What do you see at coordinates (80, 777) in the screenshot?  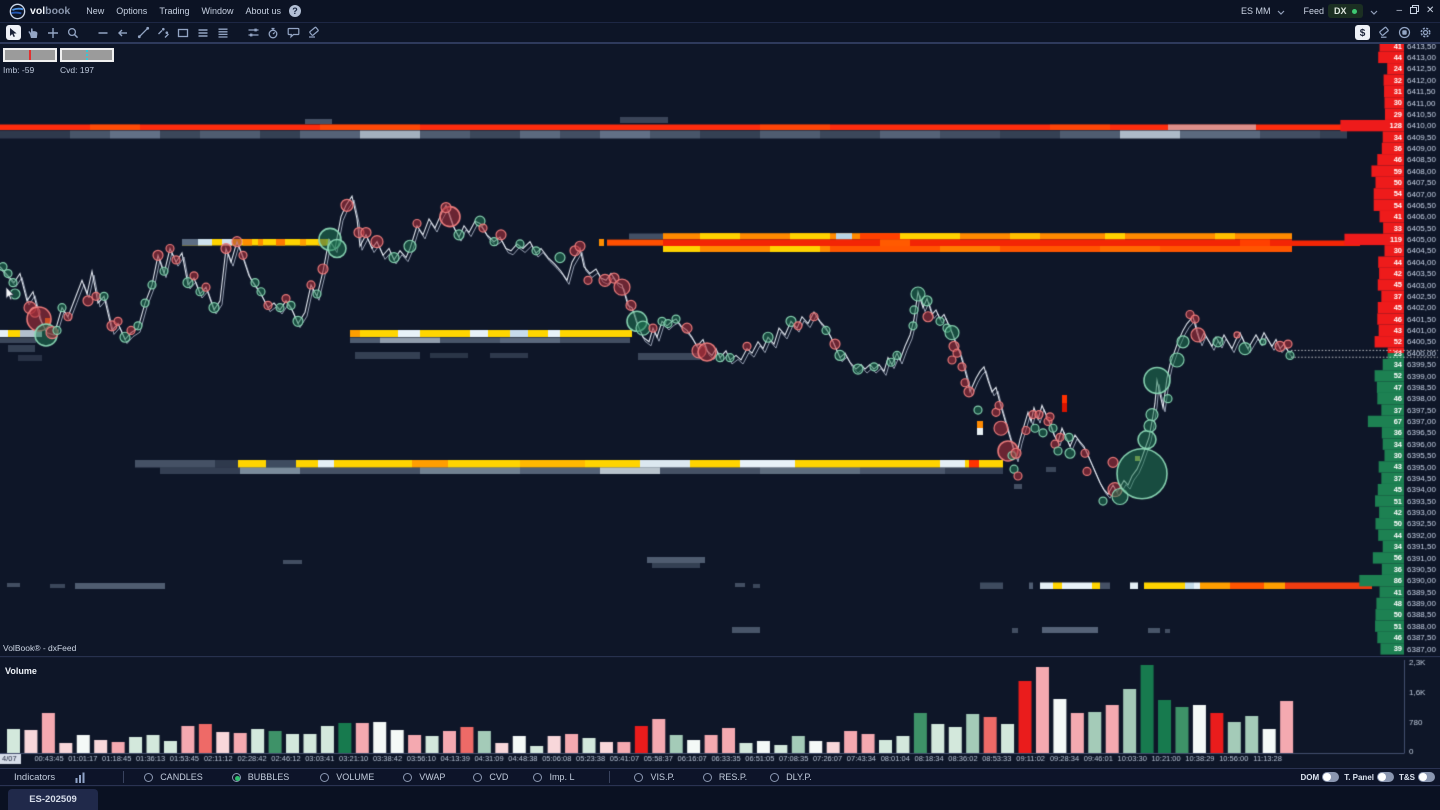 I see `bar-chart-icon` at bounding box center [80, 777].